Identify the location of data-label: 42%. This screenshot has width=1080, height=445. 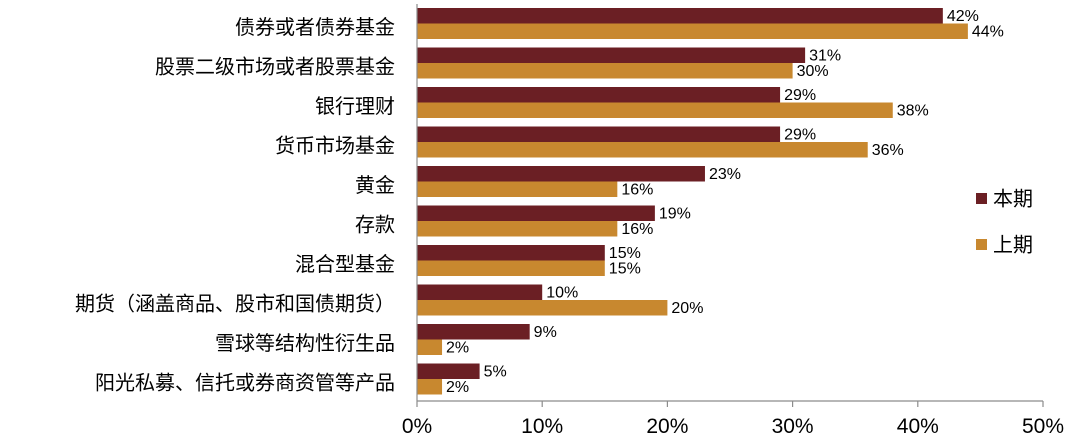
(963, 16).